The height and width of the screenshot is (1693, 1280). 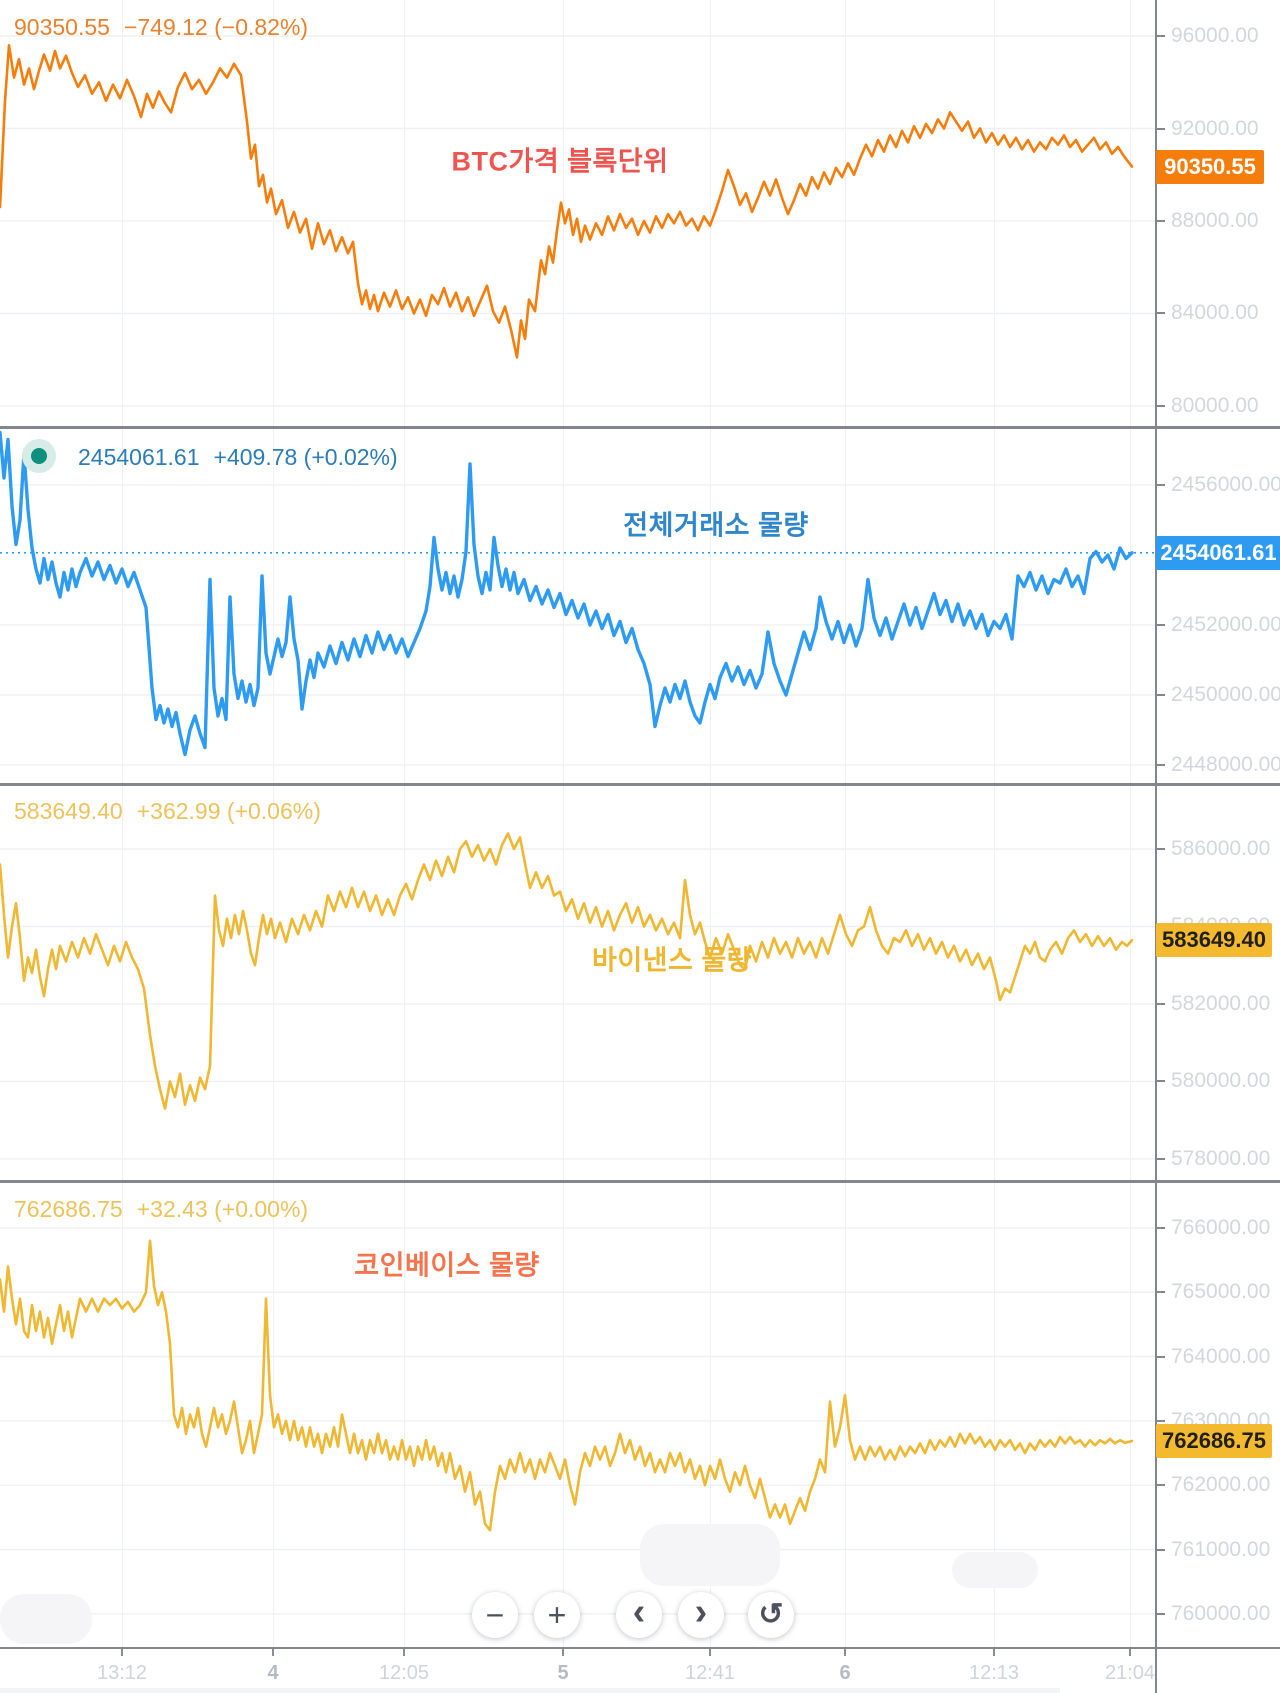 What do you see at coordinates (1130, 1673) in the screenshot?
I see `time-tick-label: 21:04` at bounding box center [1130, 1673].